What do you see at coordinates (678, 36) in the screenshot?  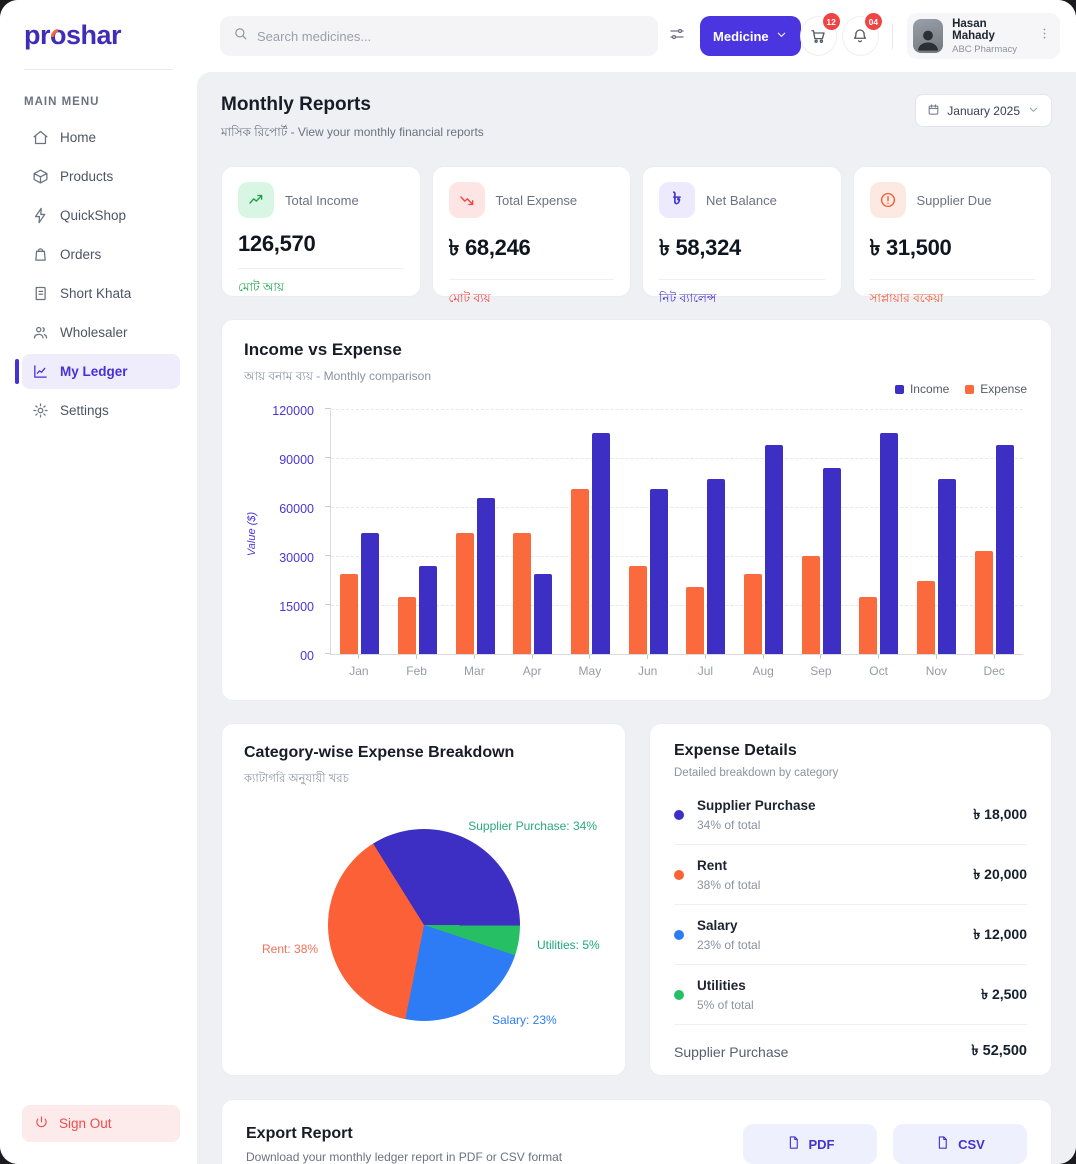 I see `filter-sliders-icon` at bounding box center [678, 36].